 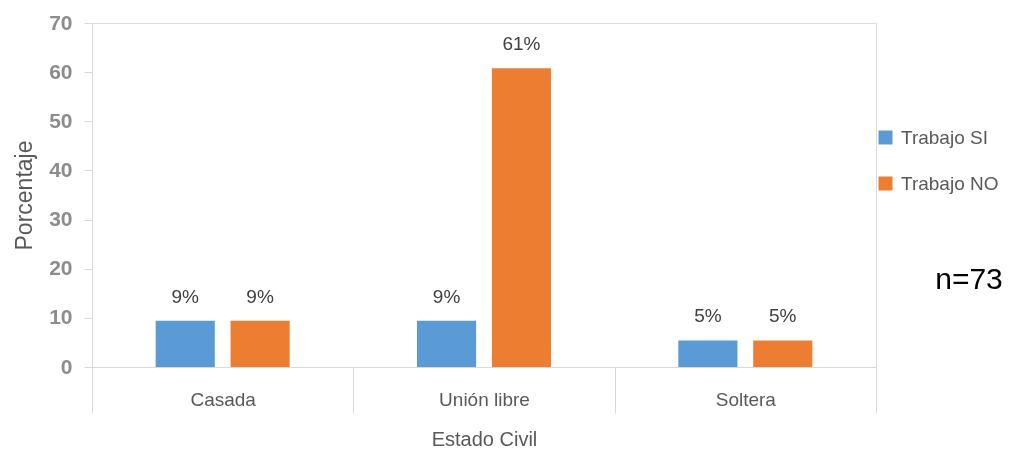 I want to click on y-tick-label: 60, so click(x=61, y=71).